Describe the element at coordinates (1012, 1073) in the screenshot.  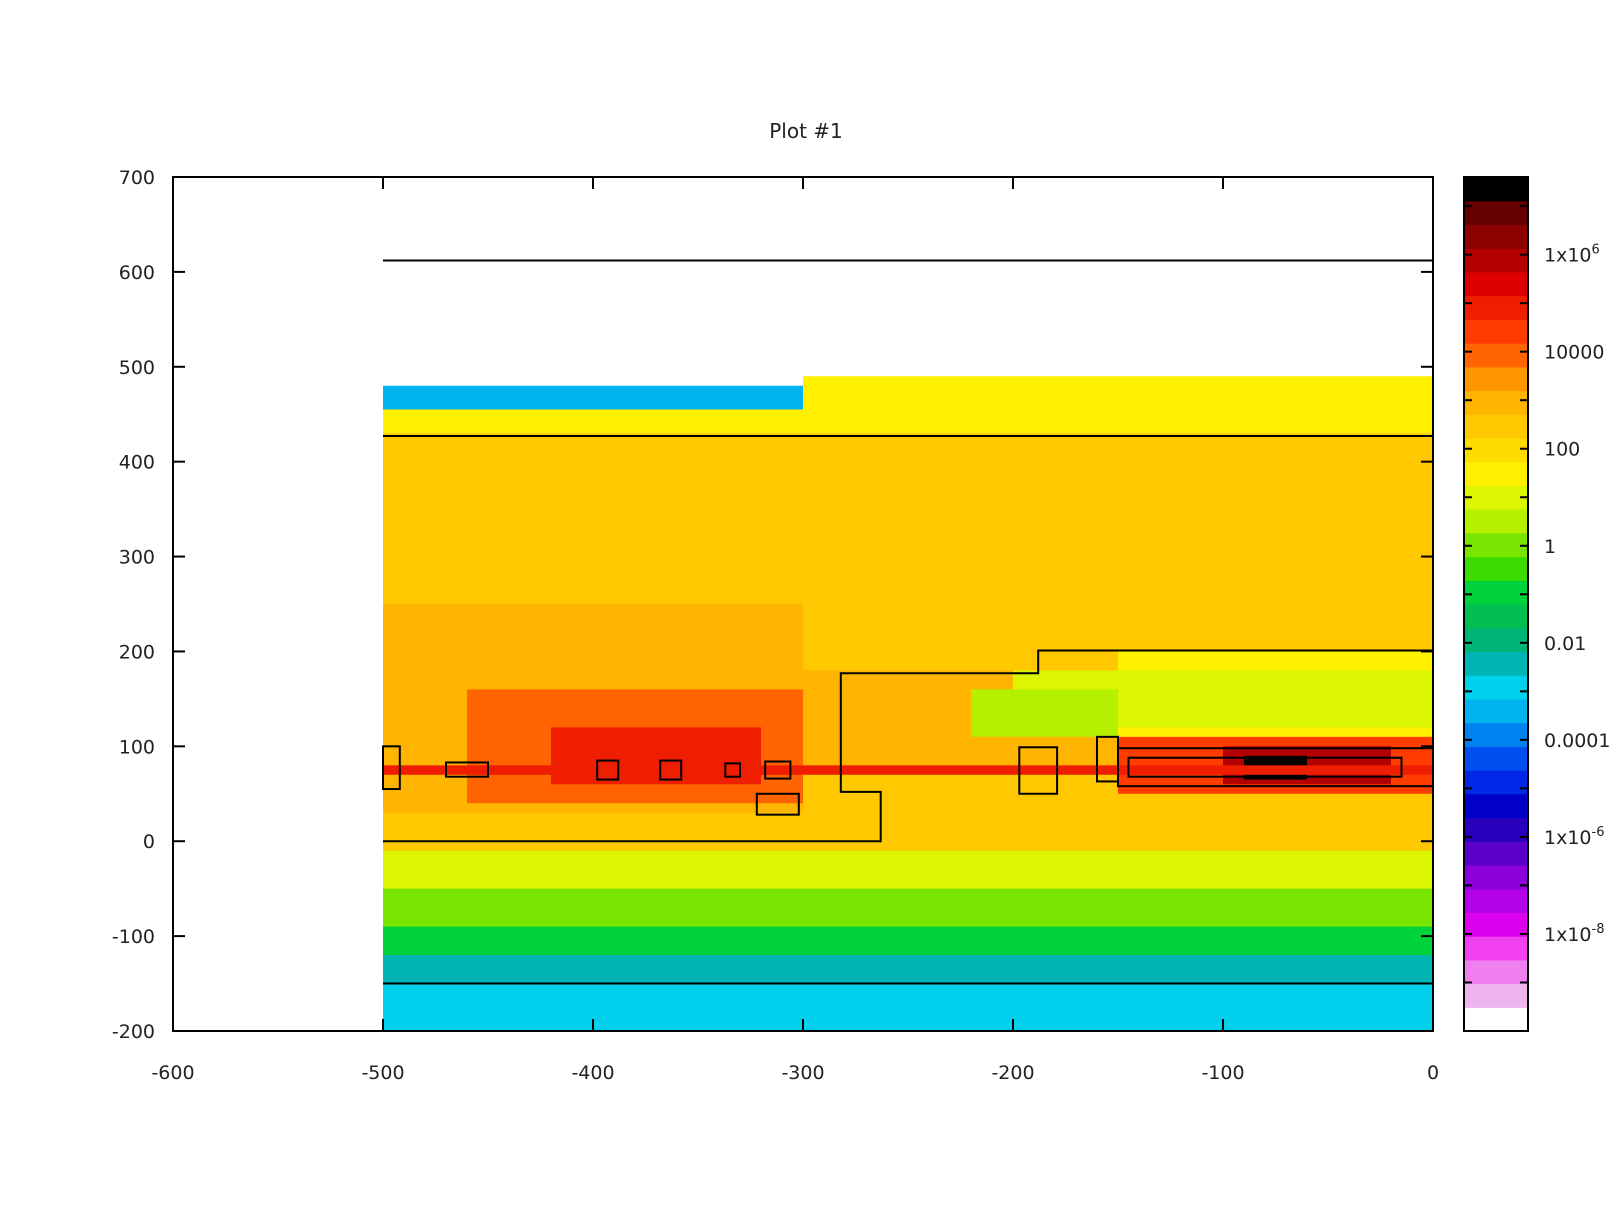
I see `x-tick-label: -200` at that location.